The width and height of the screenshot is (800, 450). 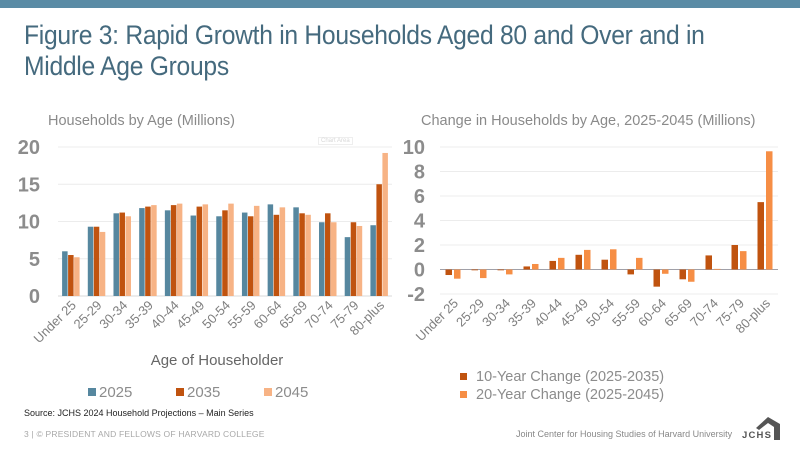 What do you see at coordinates (416, 295) in the screenshot?
I see `right-y-tick-label: -2` at bounding box center [416, 295].